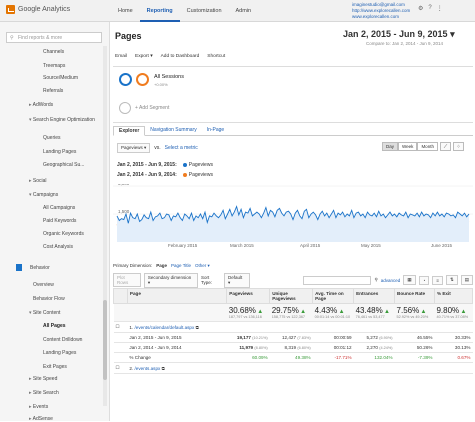  What do you see at coordinates (204, 11) in the screenshot?
I see `nav-customization: Customization` at bounding box center [204, 11].